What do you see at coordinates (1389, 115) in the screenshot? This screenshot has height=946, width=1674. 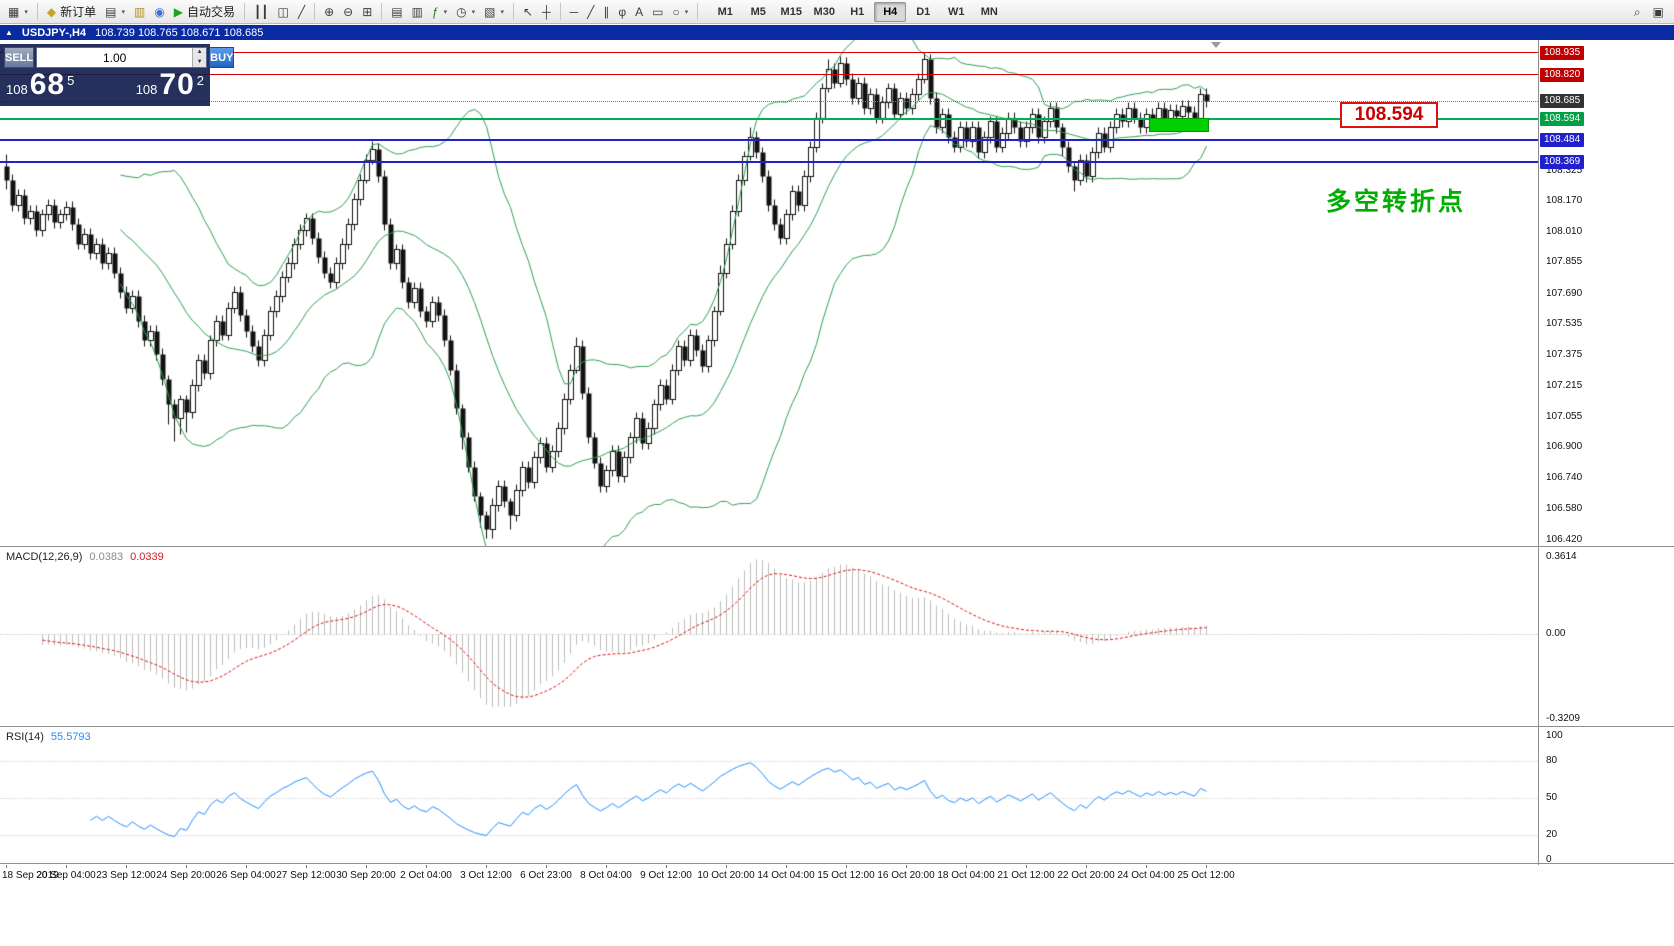 I see `price-callout: 108.594` at bounding box center [1389, 115].